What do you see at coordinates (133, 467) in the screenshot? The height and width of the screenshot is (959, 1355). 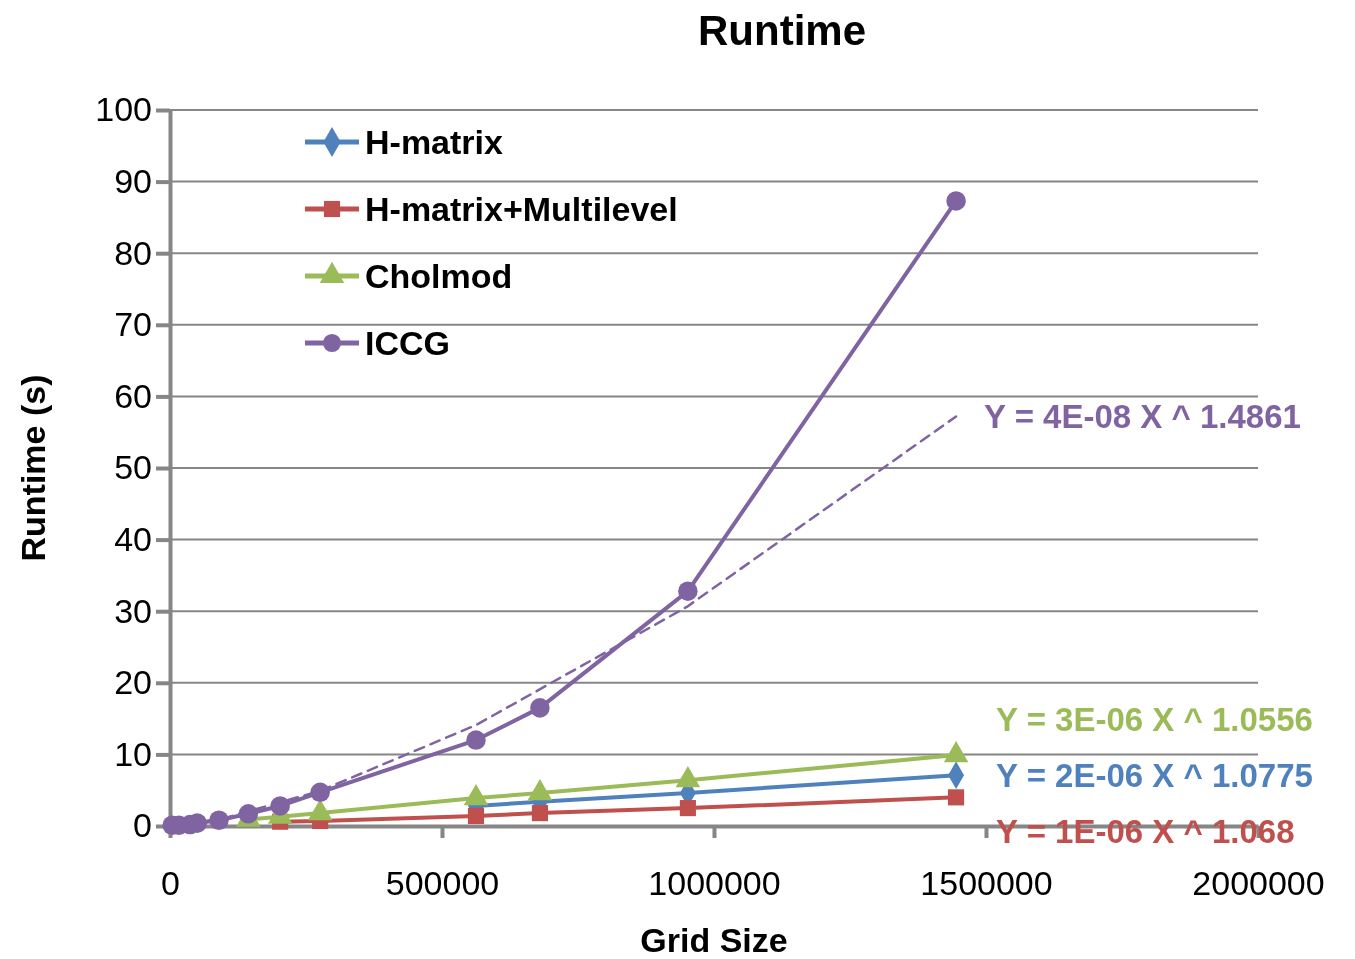 I see `y-tick-label: 50` at bounding box center [133, 467].